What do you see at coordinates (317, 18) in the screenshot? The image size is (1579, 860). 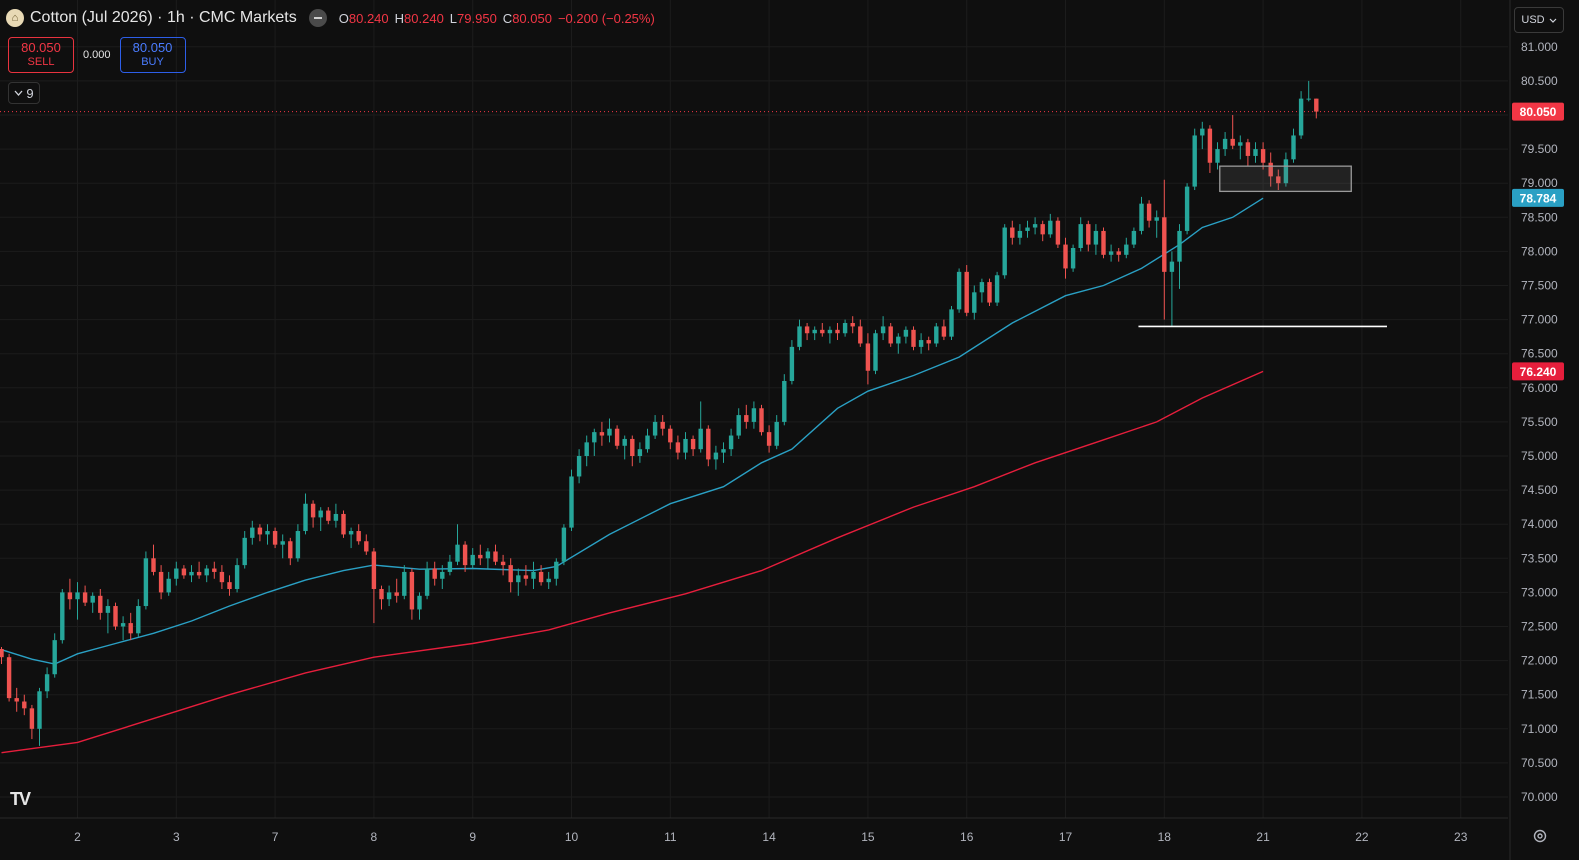 I see `hide-series-icon` at bounding box center [317, 18].